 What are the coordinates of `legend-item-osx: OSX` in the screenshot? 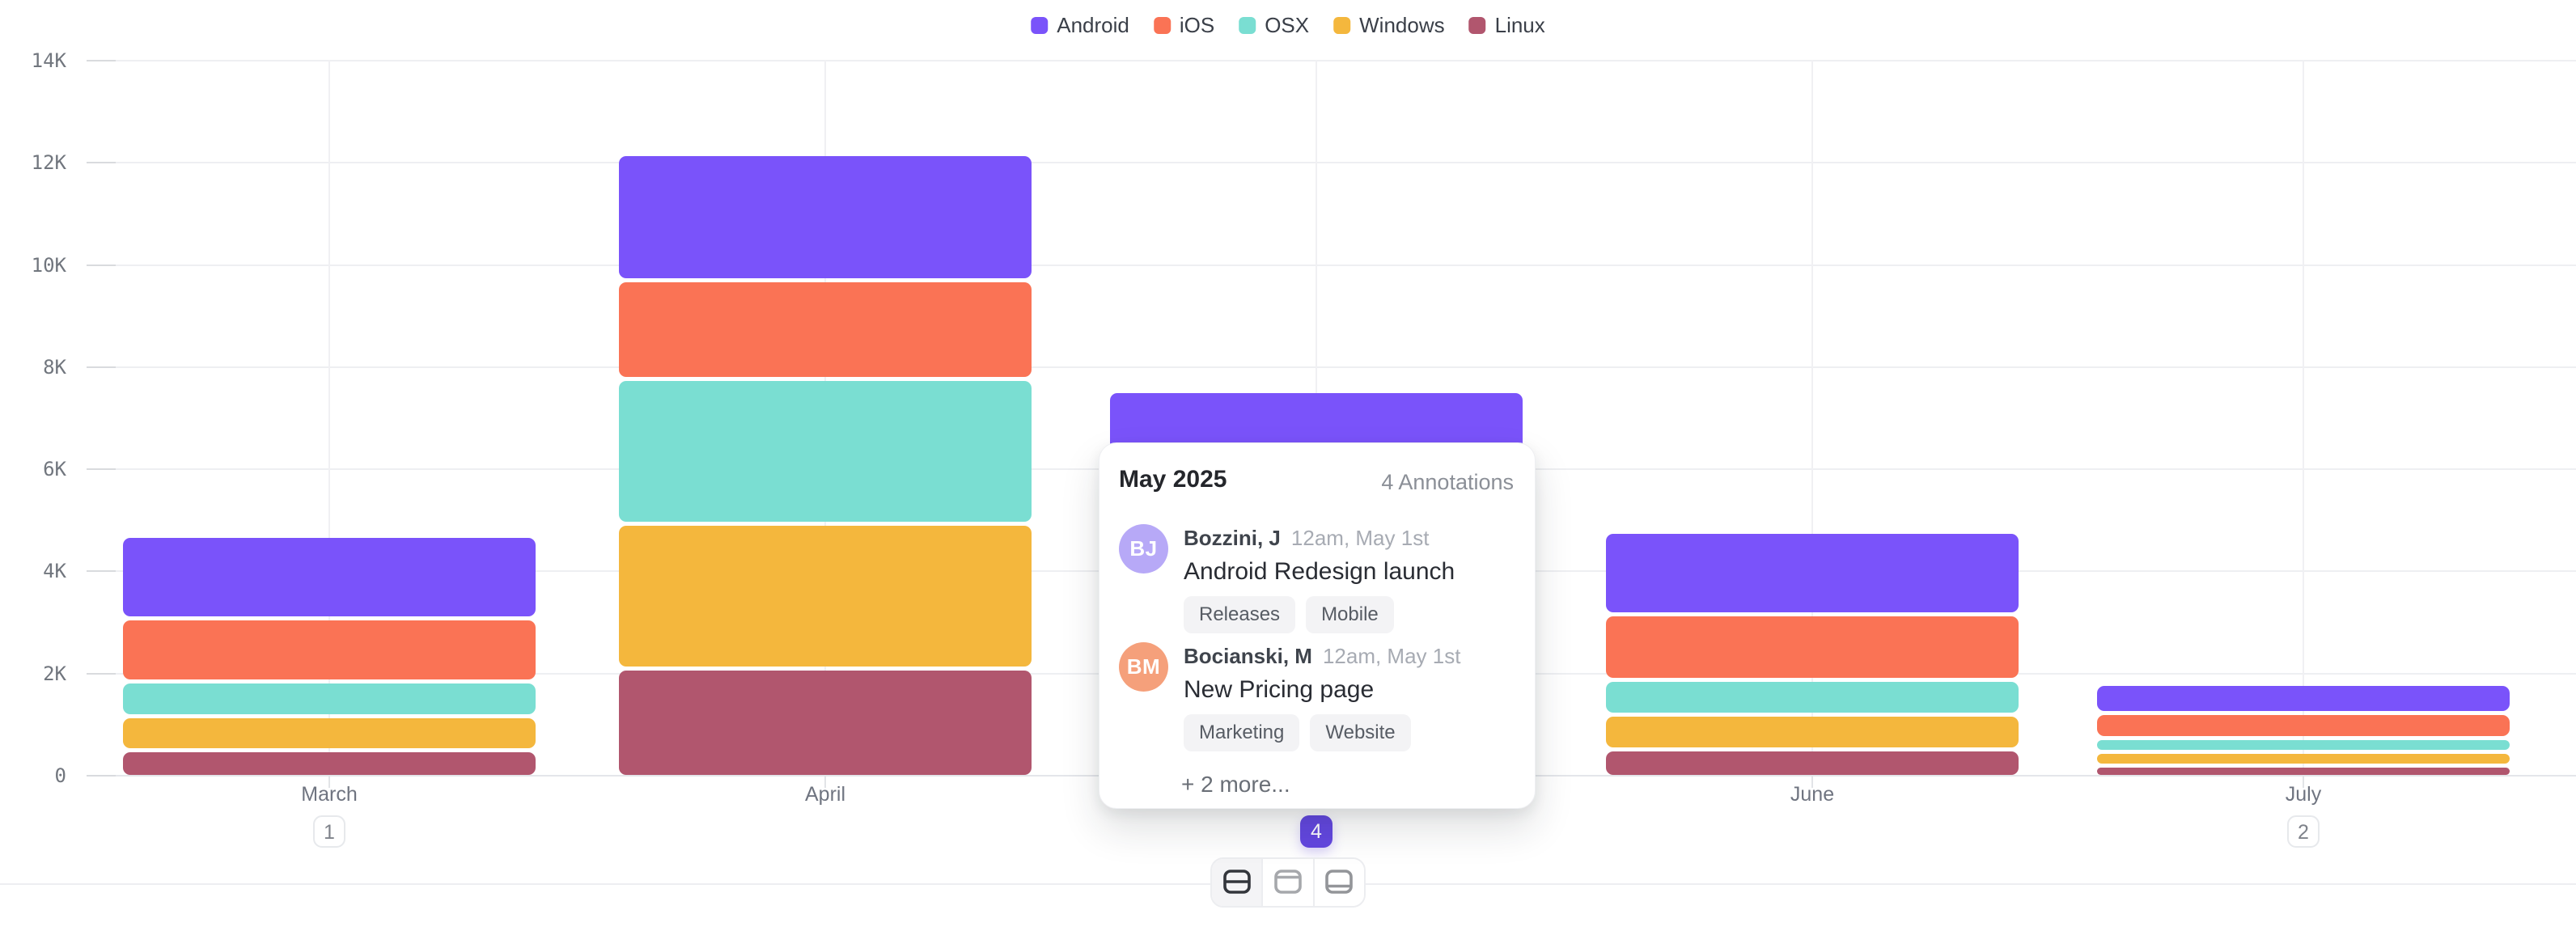 It's located at (1274, 25).